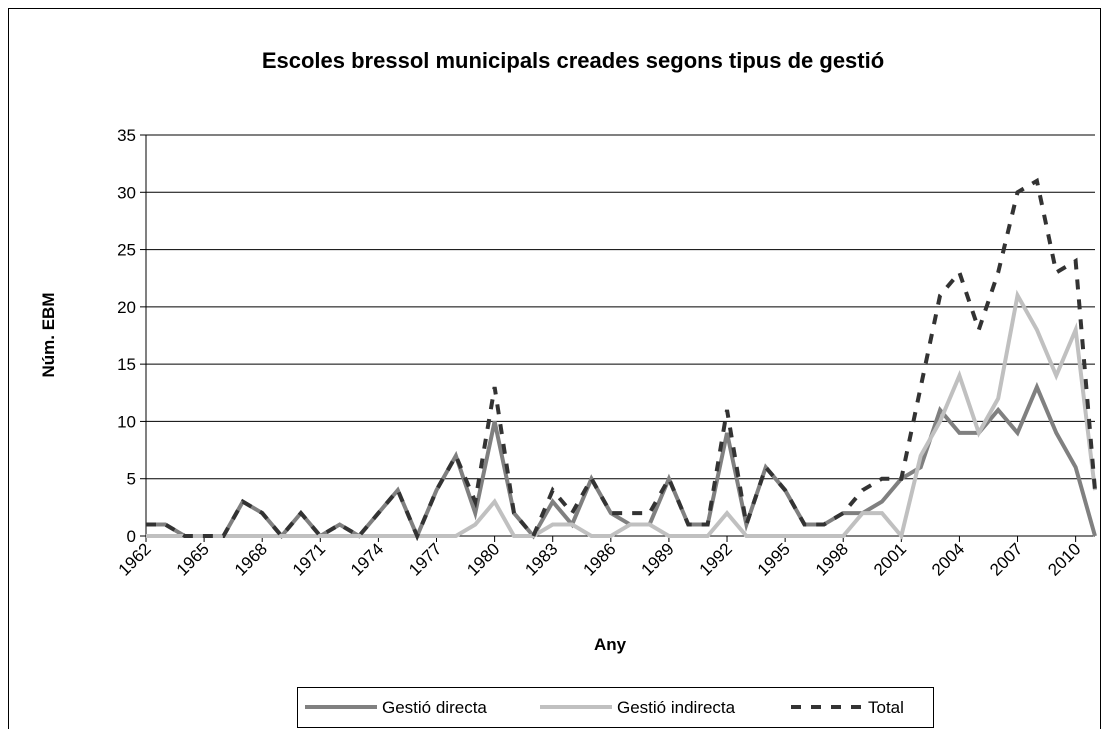  Describe the element at coordinates (126, 192) in the screenshot. I see `y-tick-label: 30` at that location.